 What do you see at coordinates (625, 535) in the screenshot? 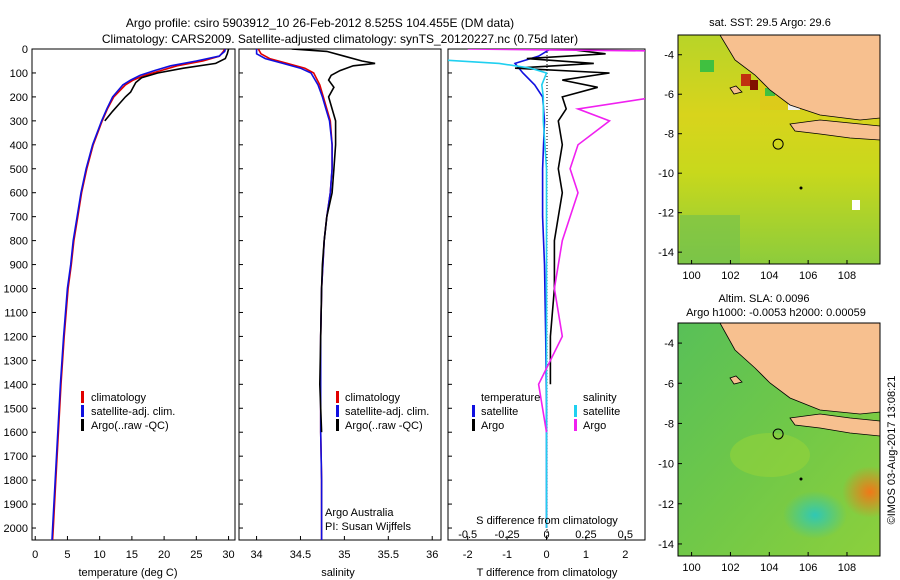
I see `s-tick-label: 0.5` at bounding box center [625, 535].